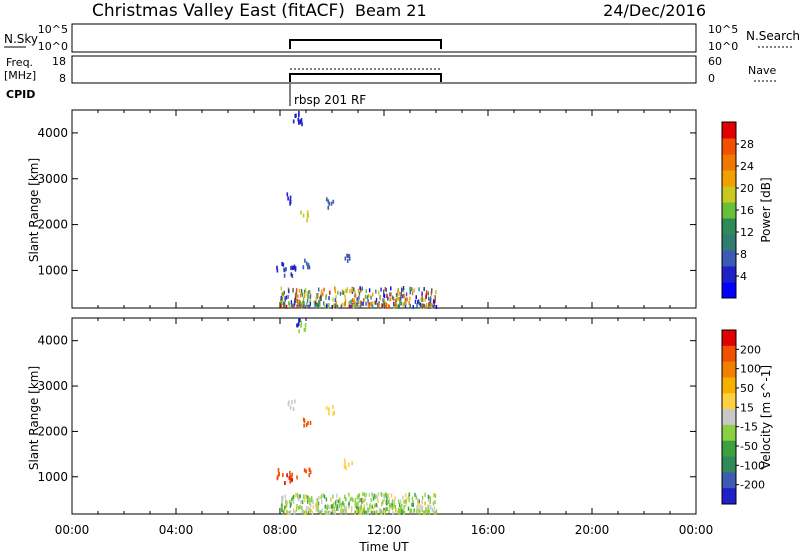 This screenshot has height=554, width=800. What do you see at coordinates (747, 210) in the screenshot?
I see `colorbar-tick-label: 16` at bounding box center [747, 210].